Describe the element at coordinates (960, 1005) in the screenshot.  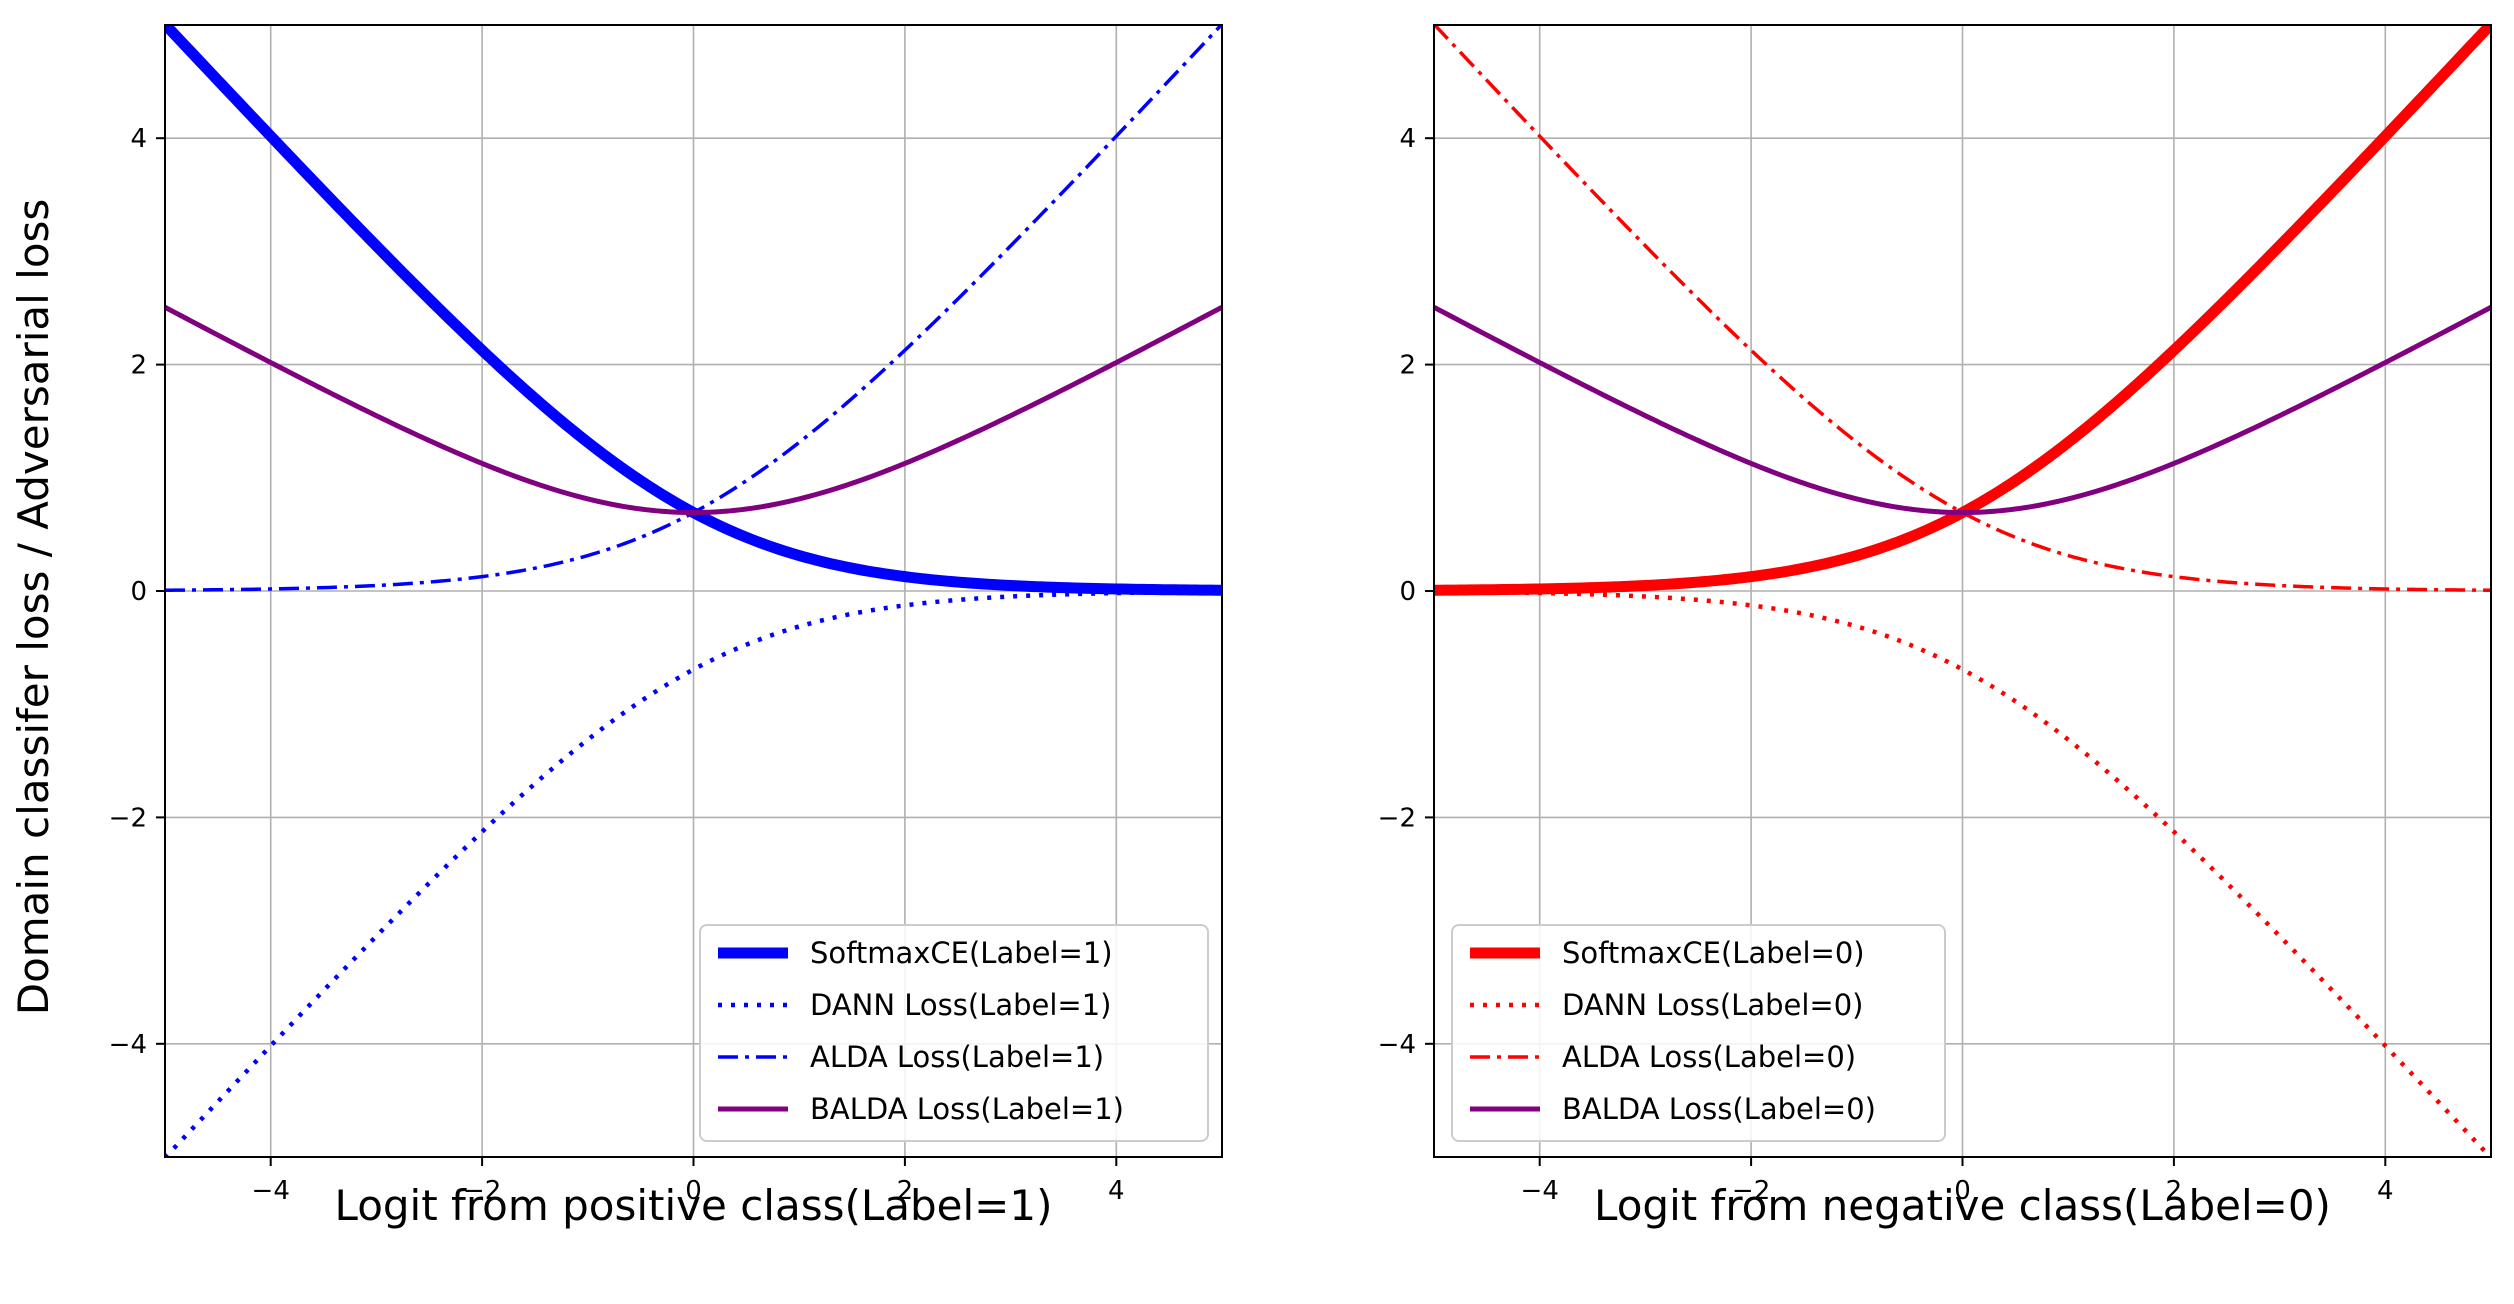
I see `legend-entry-label: DANN Loss(Label=1)` at that location.